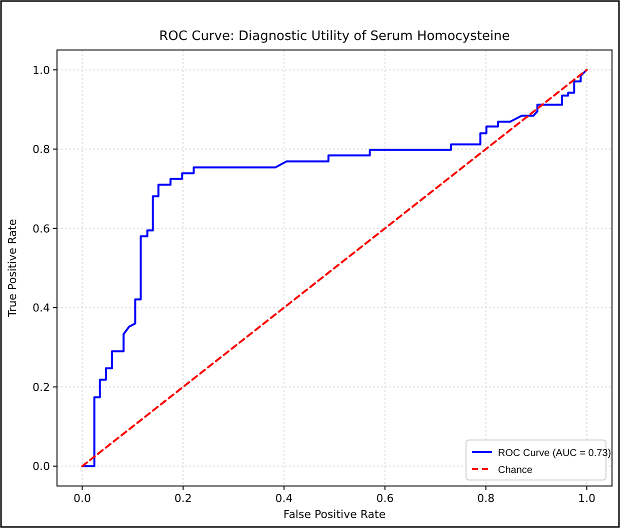 This screenshot has height=528, width=620. What do you see at coordinates (486, 498) in the screenshot?
I see `x-tick-label: 0.8` at bounding box center [486, 498].